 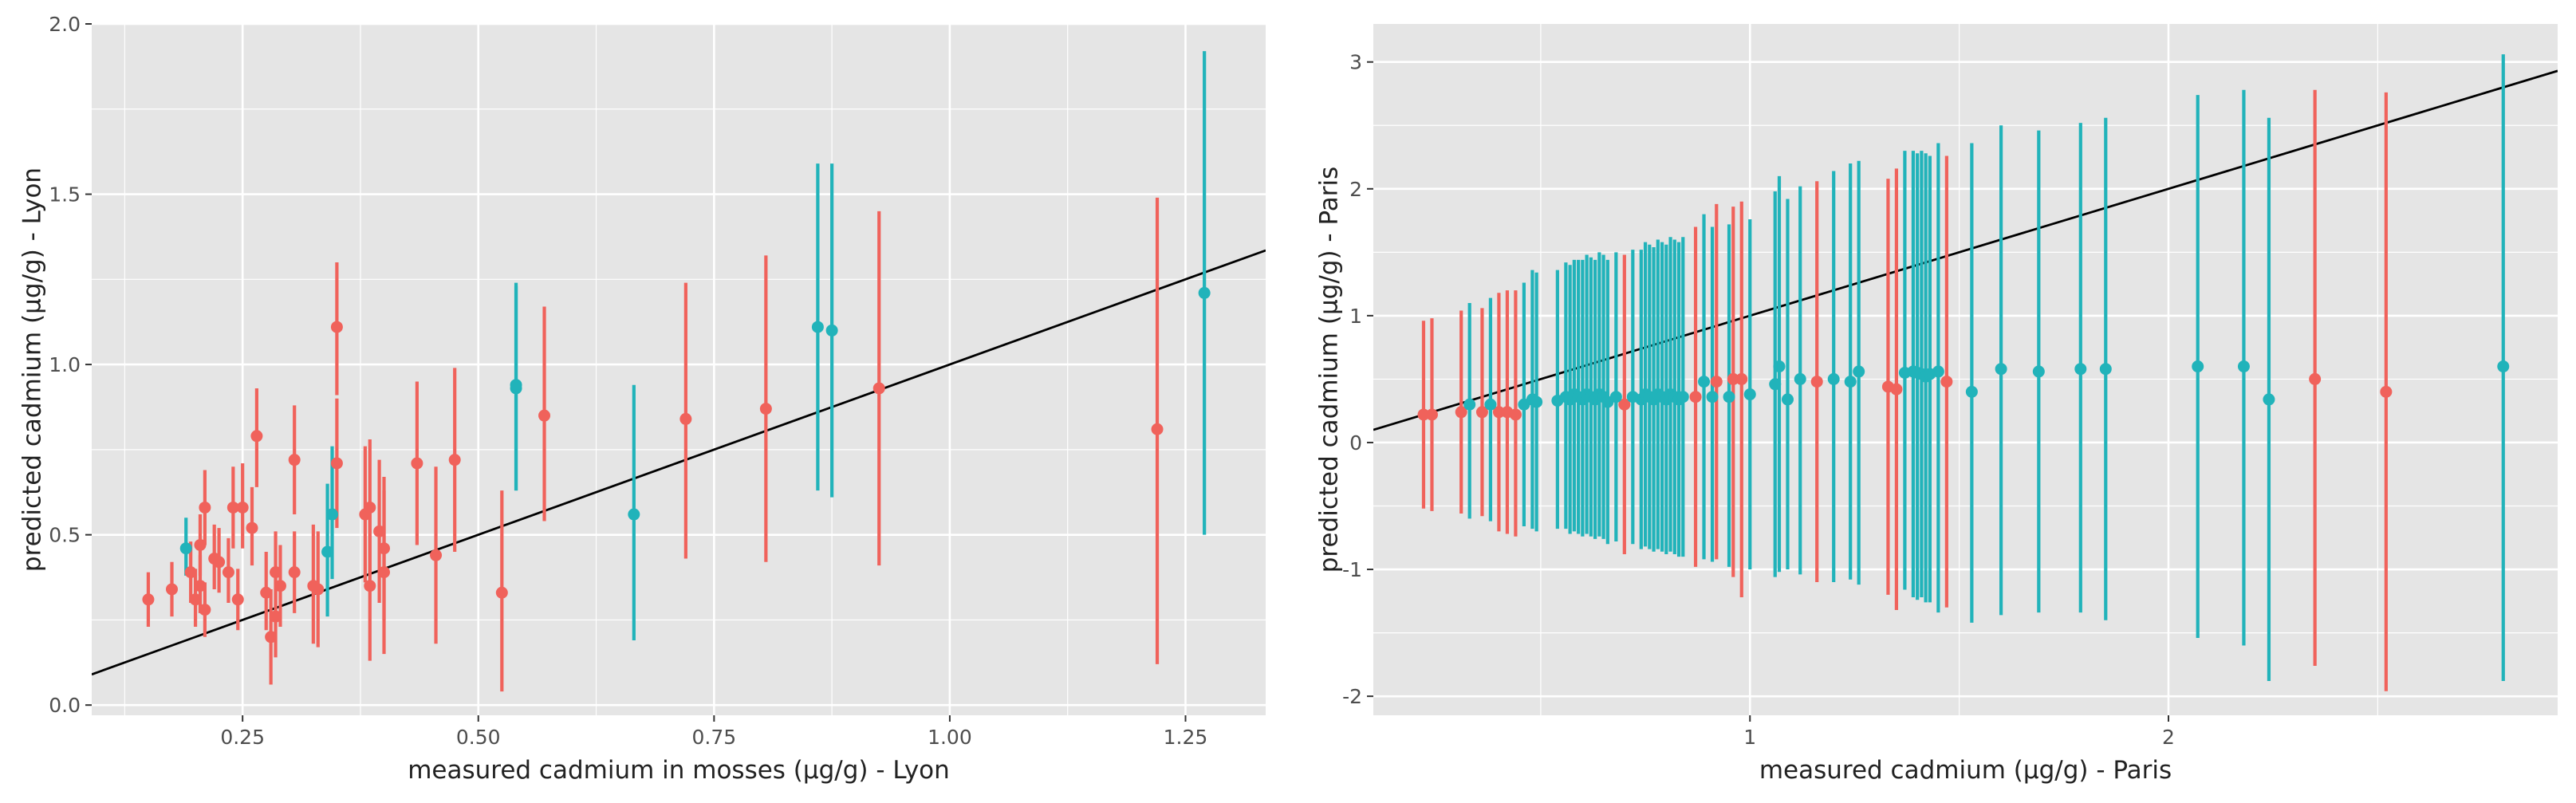 I want to click on y-tick-label: 0.5, so click(x=65, y=535).